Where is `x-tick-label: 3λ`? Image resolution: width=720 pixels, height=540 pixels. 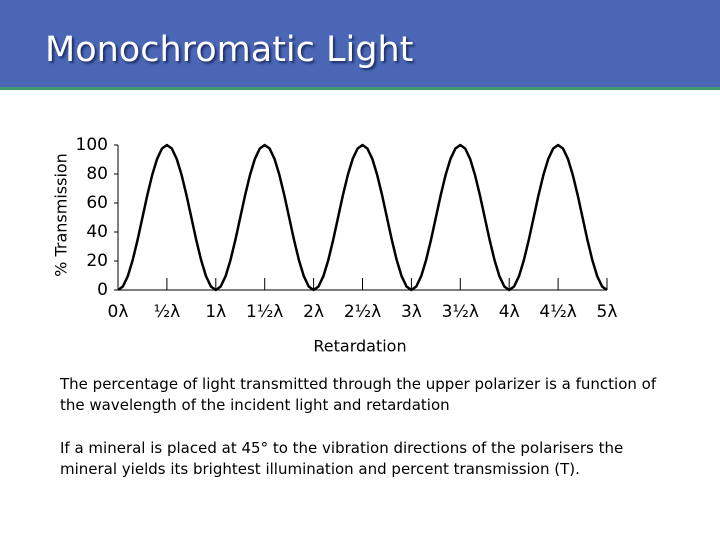 x-tick-label: 3λ is located at coordinates (411, 312).